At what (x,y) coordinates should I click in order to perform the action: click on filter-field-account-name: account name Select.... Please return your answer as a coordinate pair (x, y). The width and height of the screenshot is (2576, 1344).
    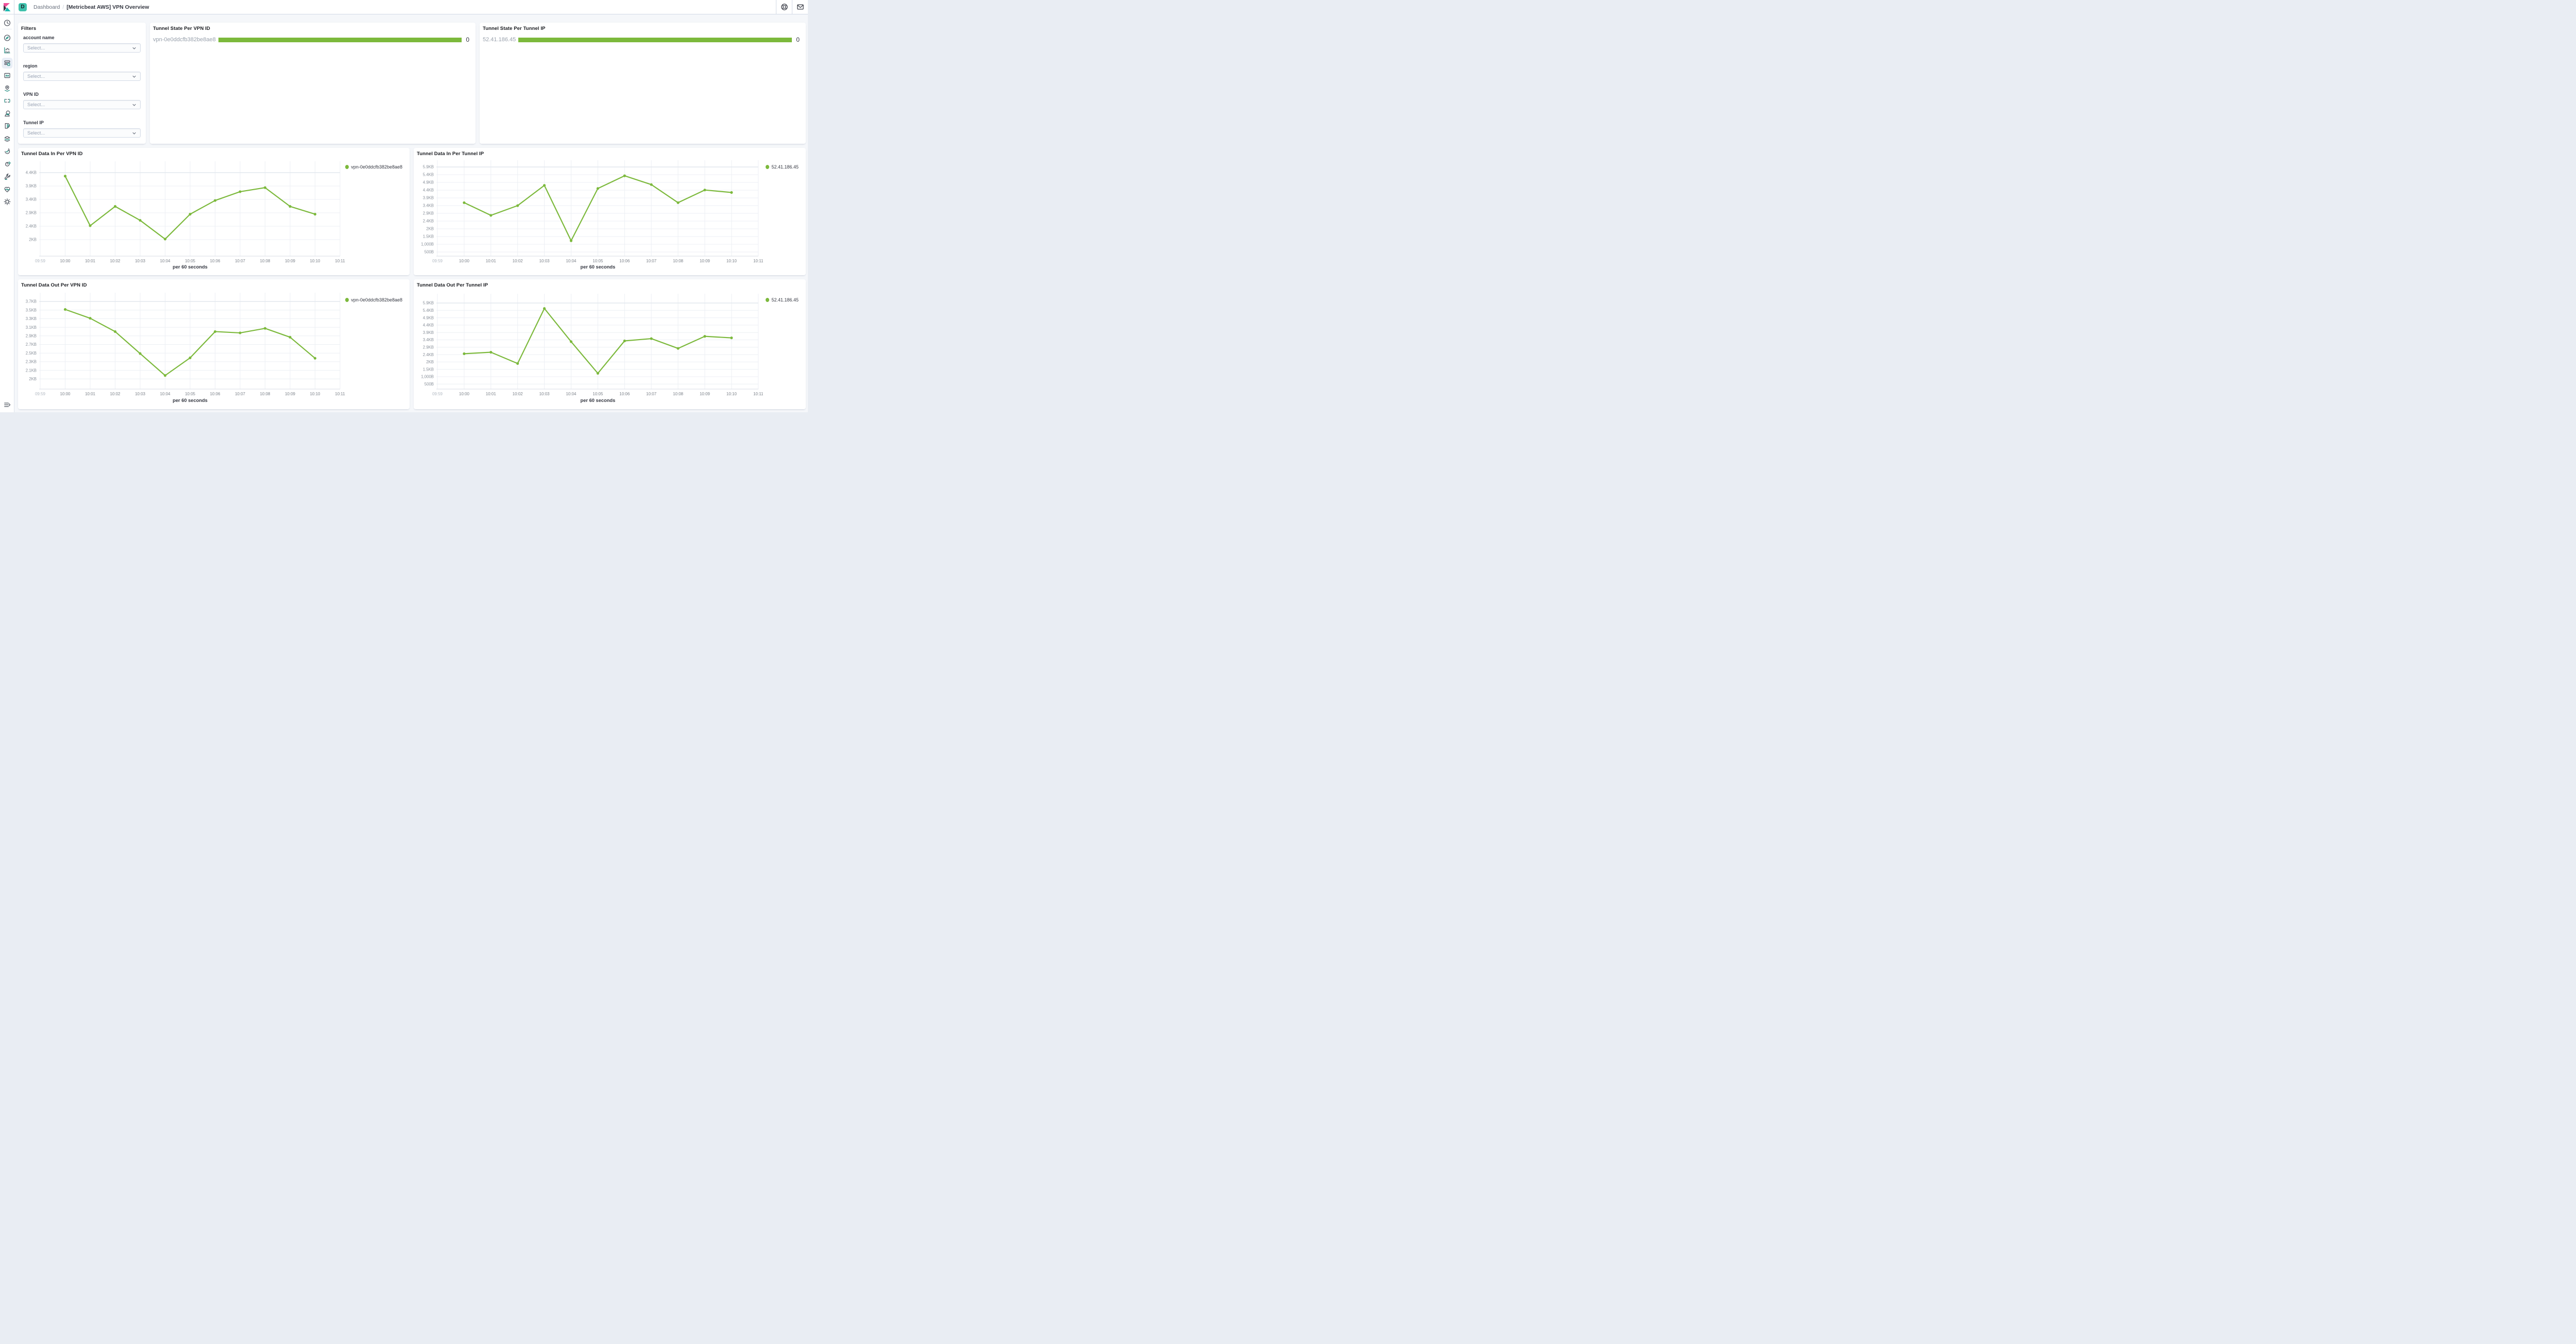
    Looking at the image, I should click on (82, 44).